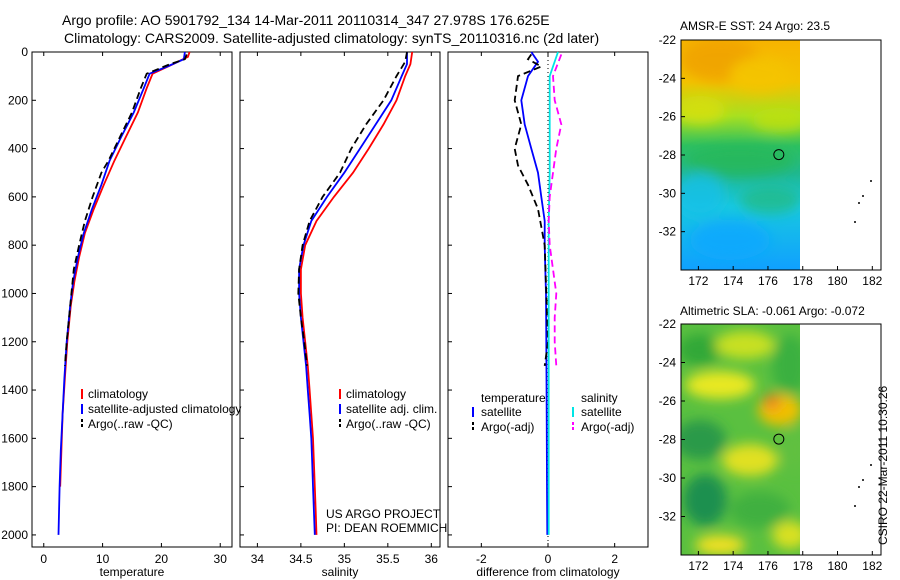 This screenshot has width=900, height=580. Describe the element at coordinates (14, 487) in the screenshot. I see `y-tick-label: 1800` at that location.